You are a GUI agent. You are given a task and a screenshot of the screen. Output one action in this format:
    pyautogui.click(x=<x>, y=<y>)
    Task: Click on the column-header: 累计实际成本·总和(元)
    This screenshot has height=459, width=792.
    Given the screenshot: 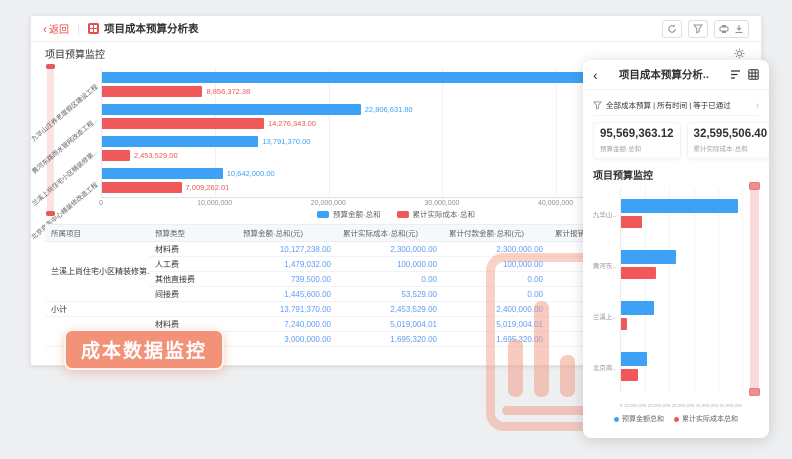 What is the action you would take?
    pyautogui.click(x=390, y=233)
    